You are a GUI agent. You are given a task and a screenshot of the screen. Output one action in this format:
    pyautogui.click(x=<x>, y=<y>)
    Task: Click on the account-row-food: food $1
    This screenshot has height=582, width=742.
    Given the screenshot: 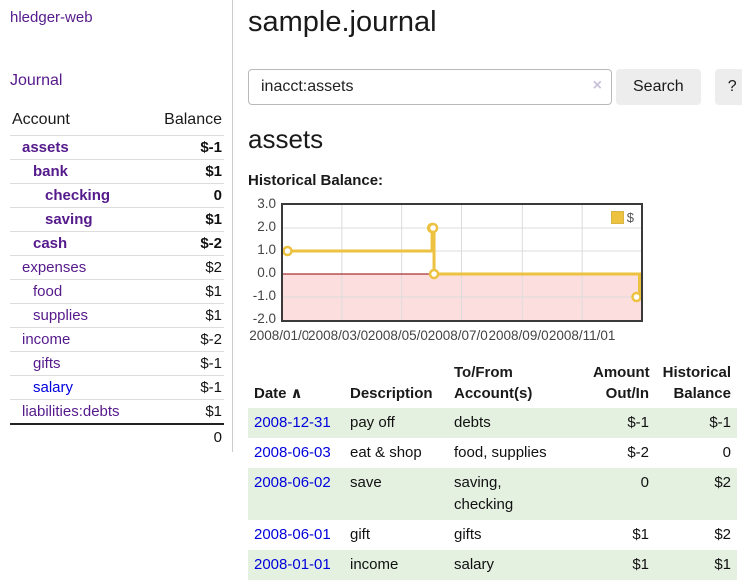 What is the action you would take?
    pyautogui.click(x=117, y=291)
    